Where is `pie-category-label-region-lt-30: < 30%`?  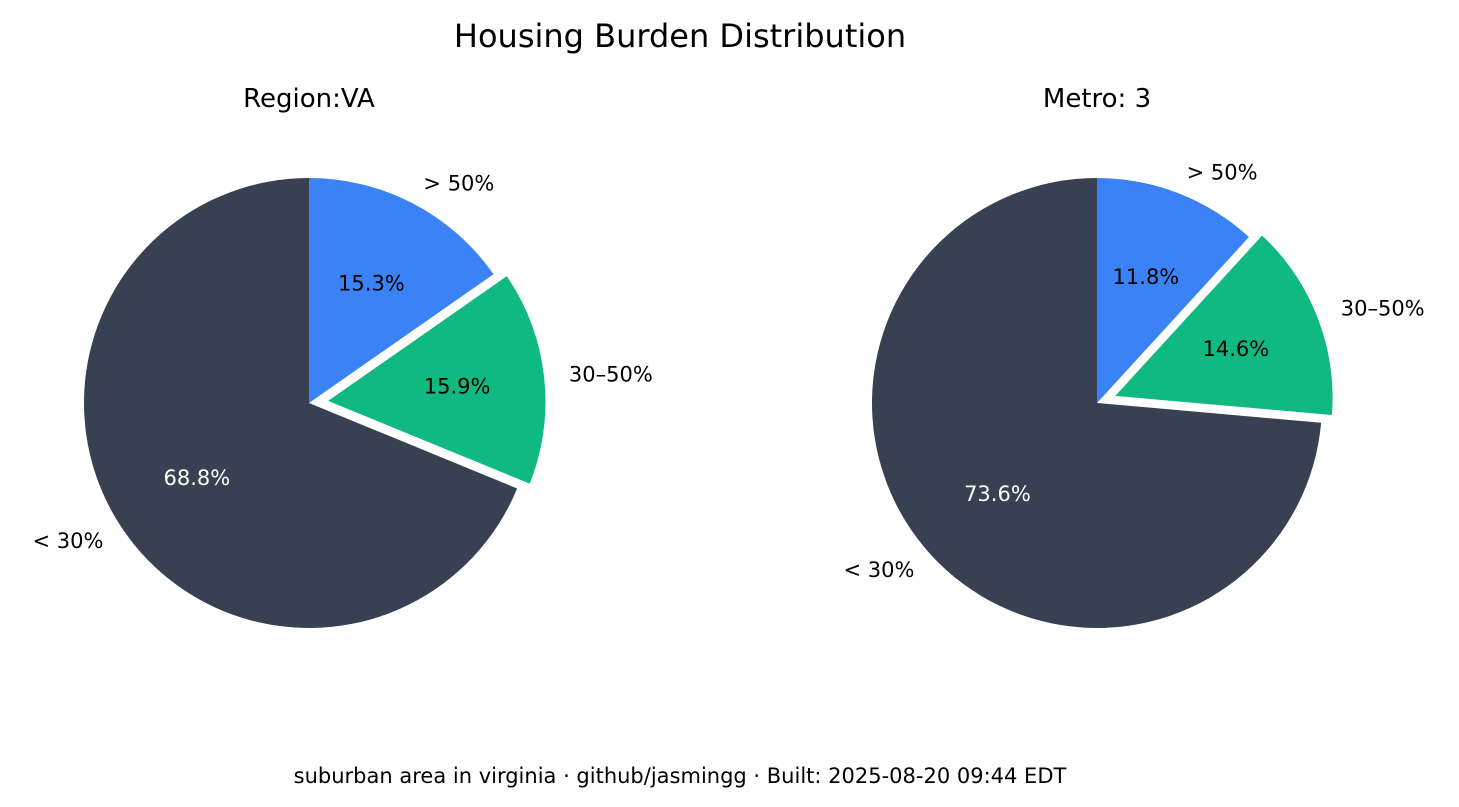 pie-category-label-region-lt-30: < 30% is located at coordinates (67, 541).